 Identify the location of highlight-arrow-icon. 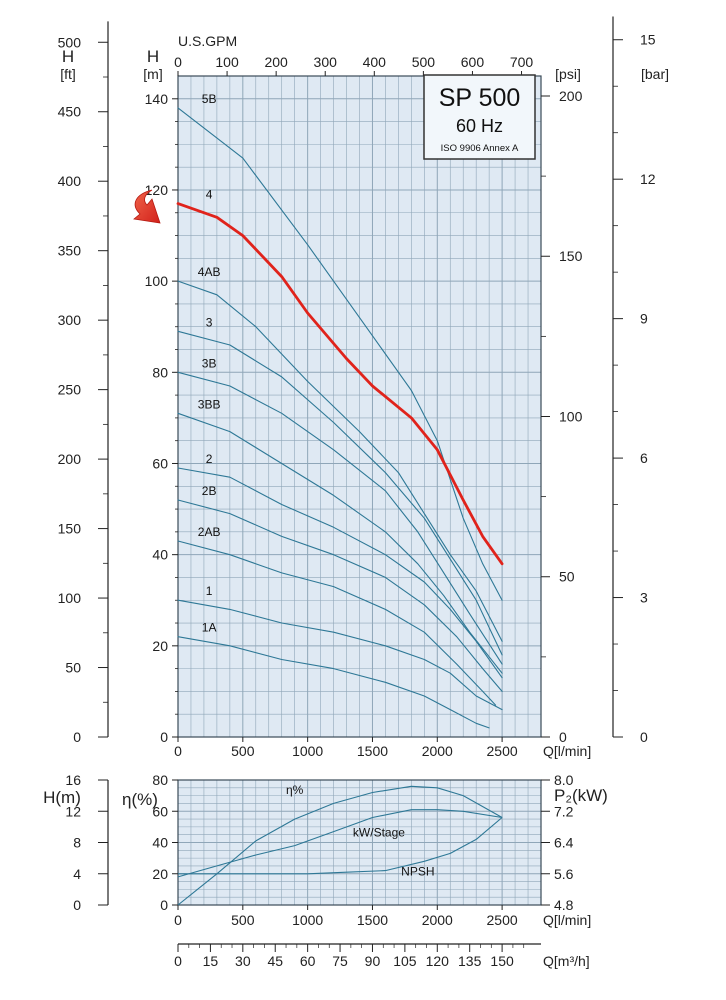
(147, 206).